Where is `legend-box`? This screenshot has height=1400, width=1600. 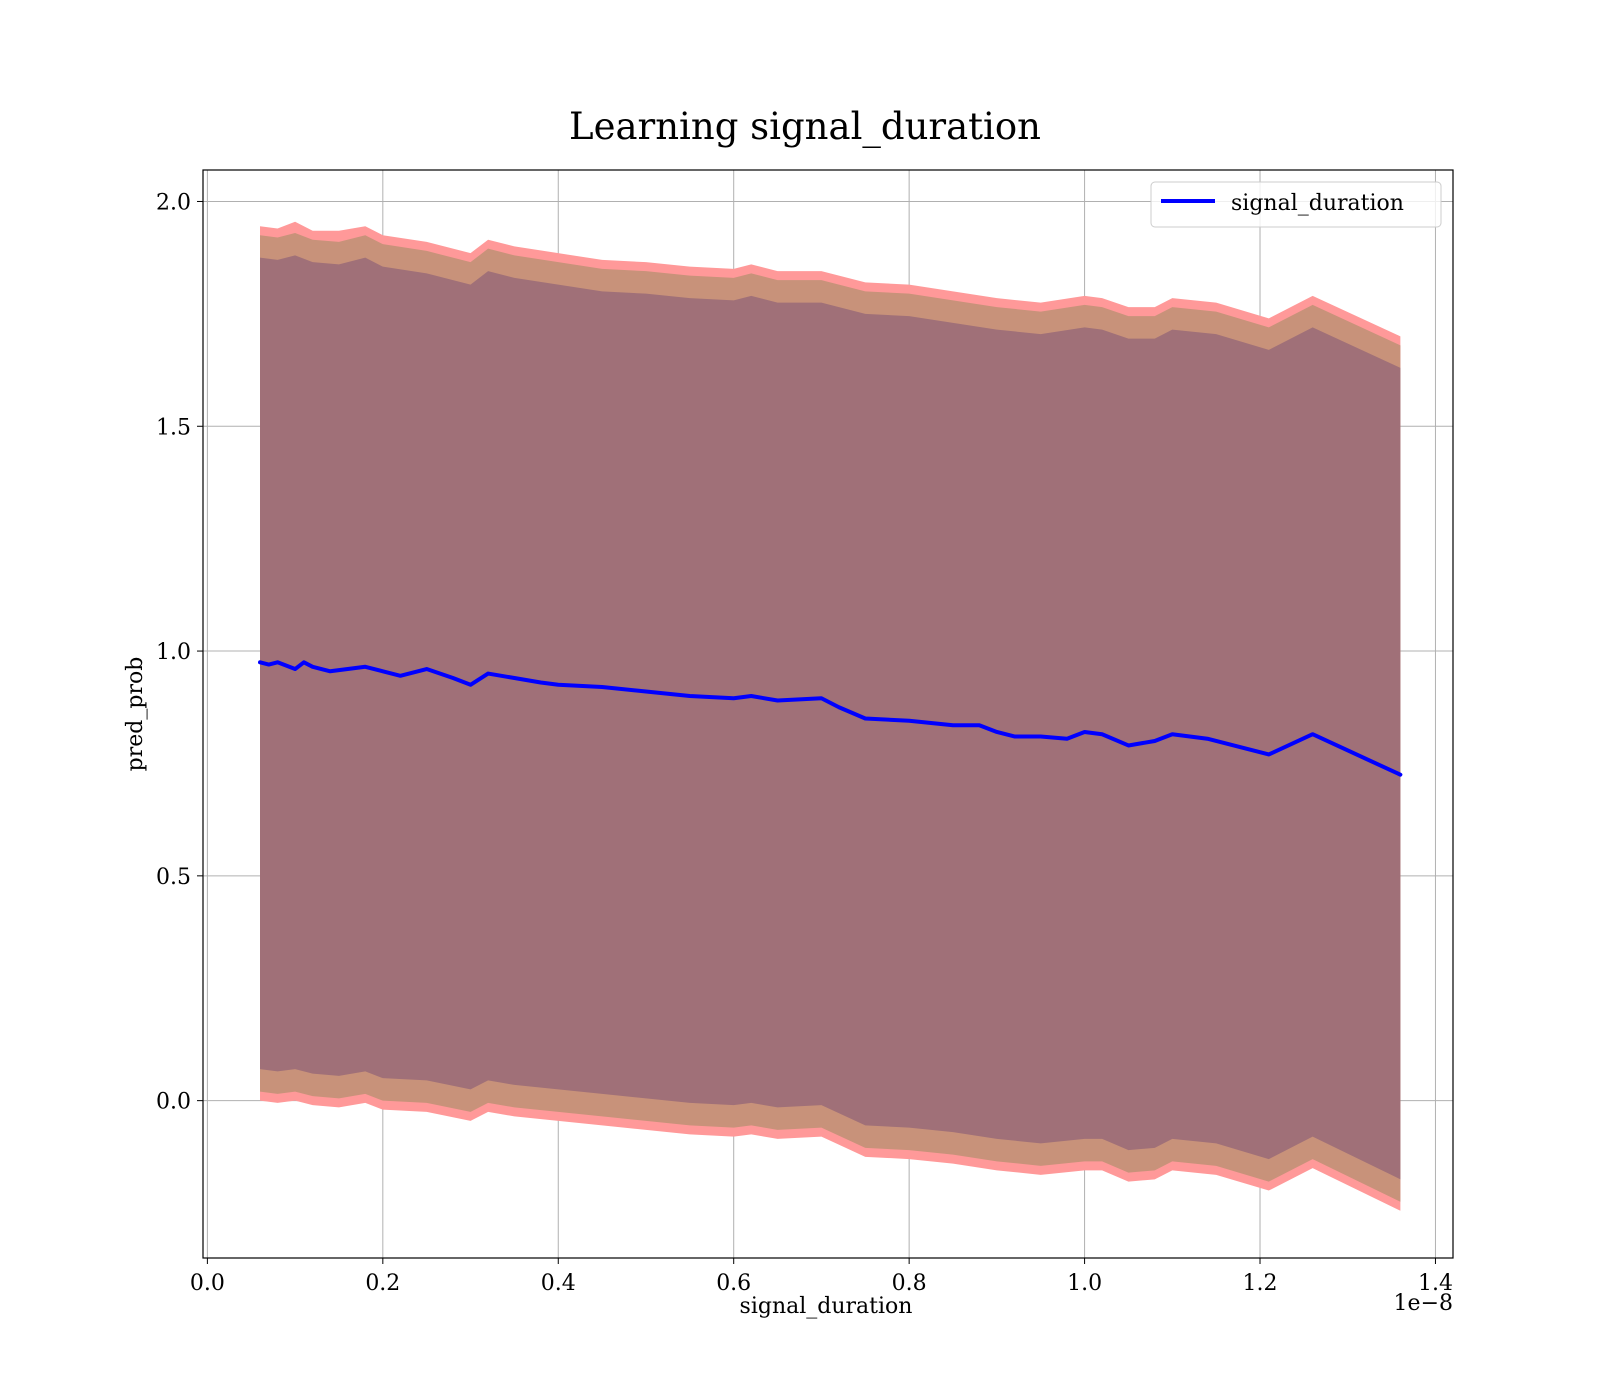 legend-box is located at coordinates (1296, 204).